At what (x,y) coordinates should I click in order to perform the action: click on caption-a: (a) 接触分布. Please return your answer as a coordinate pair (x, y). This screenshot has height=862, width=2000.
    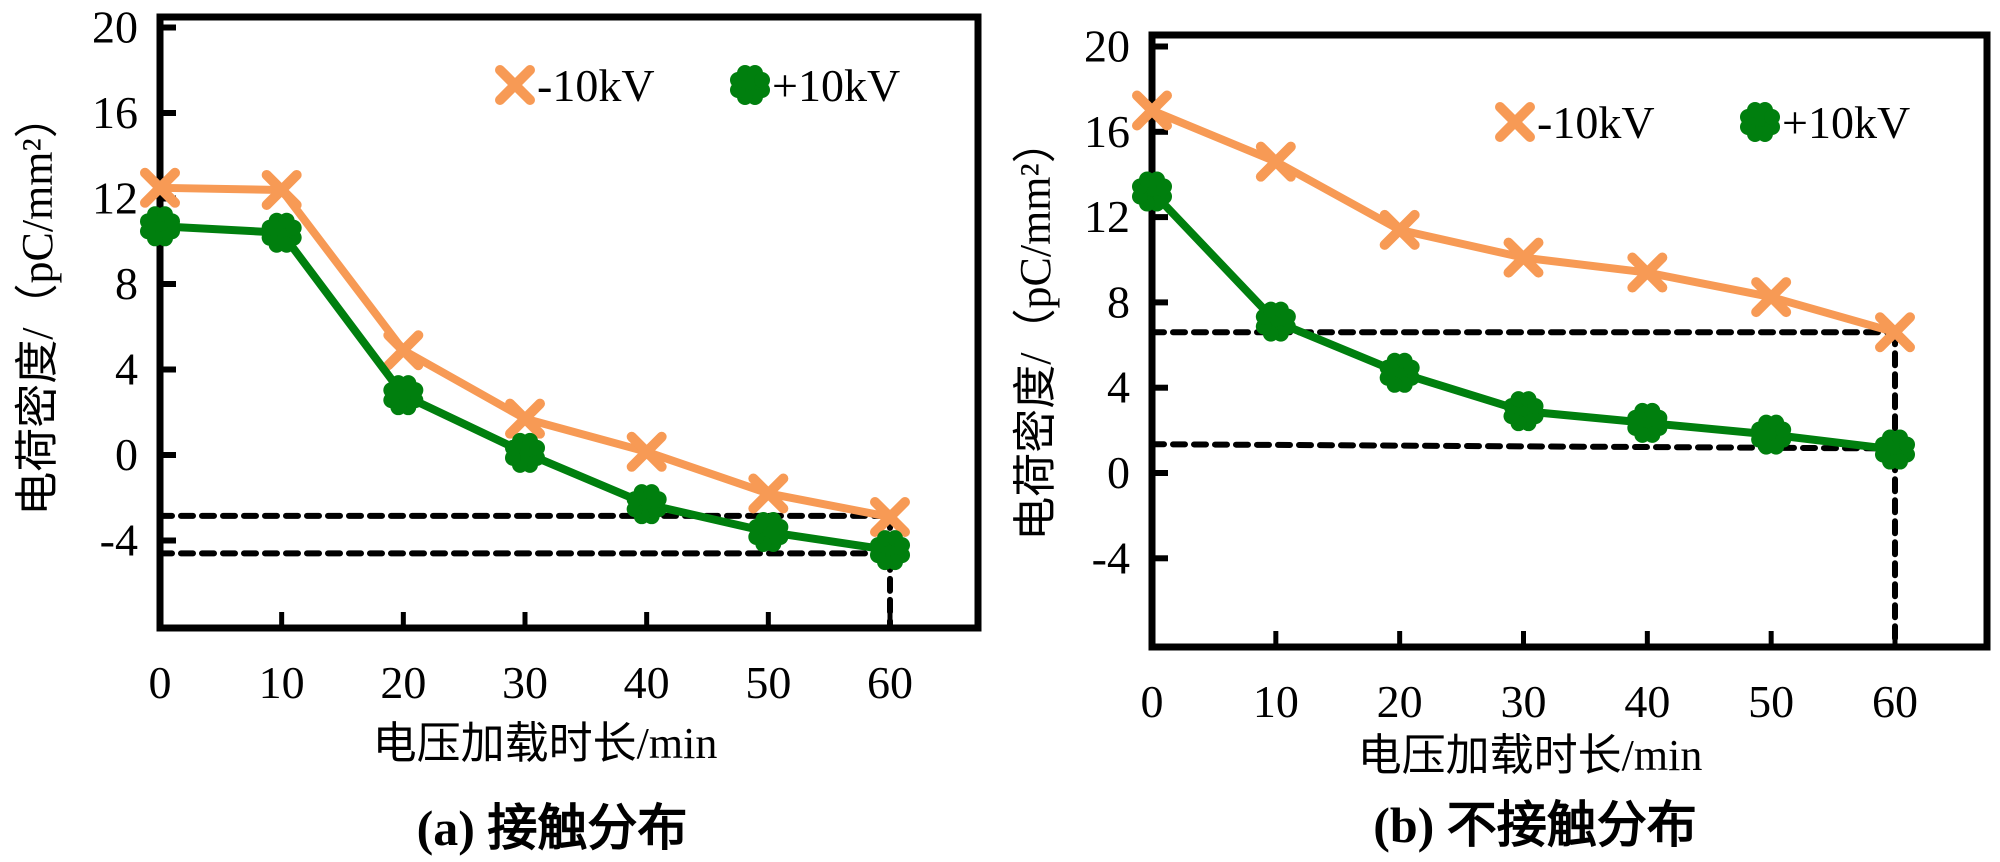
    Looking at the image, I should click on (552, 828).